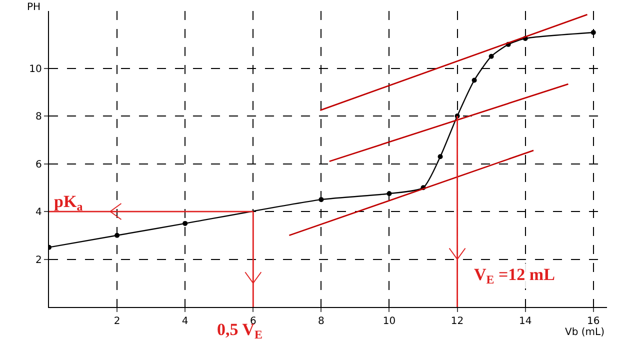 This screenshot has height=357, width=620. I want to click on x-tick-label: 8, so click(321, 322).